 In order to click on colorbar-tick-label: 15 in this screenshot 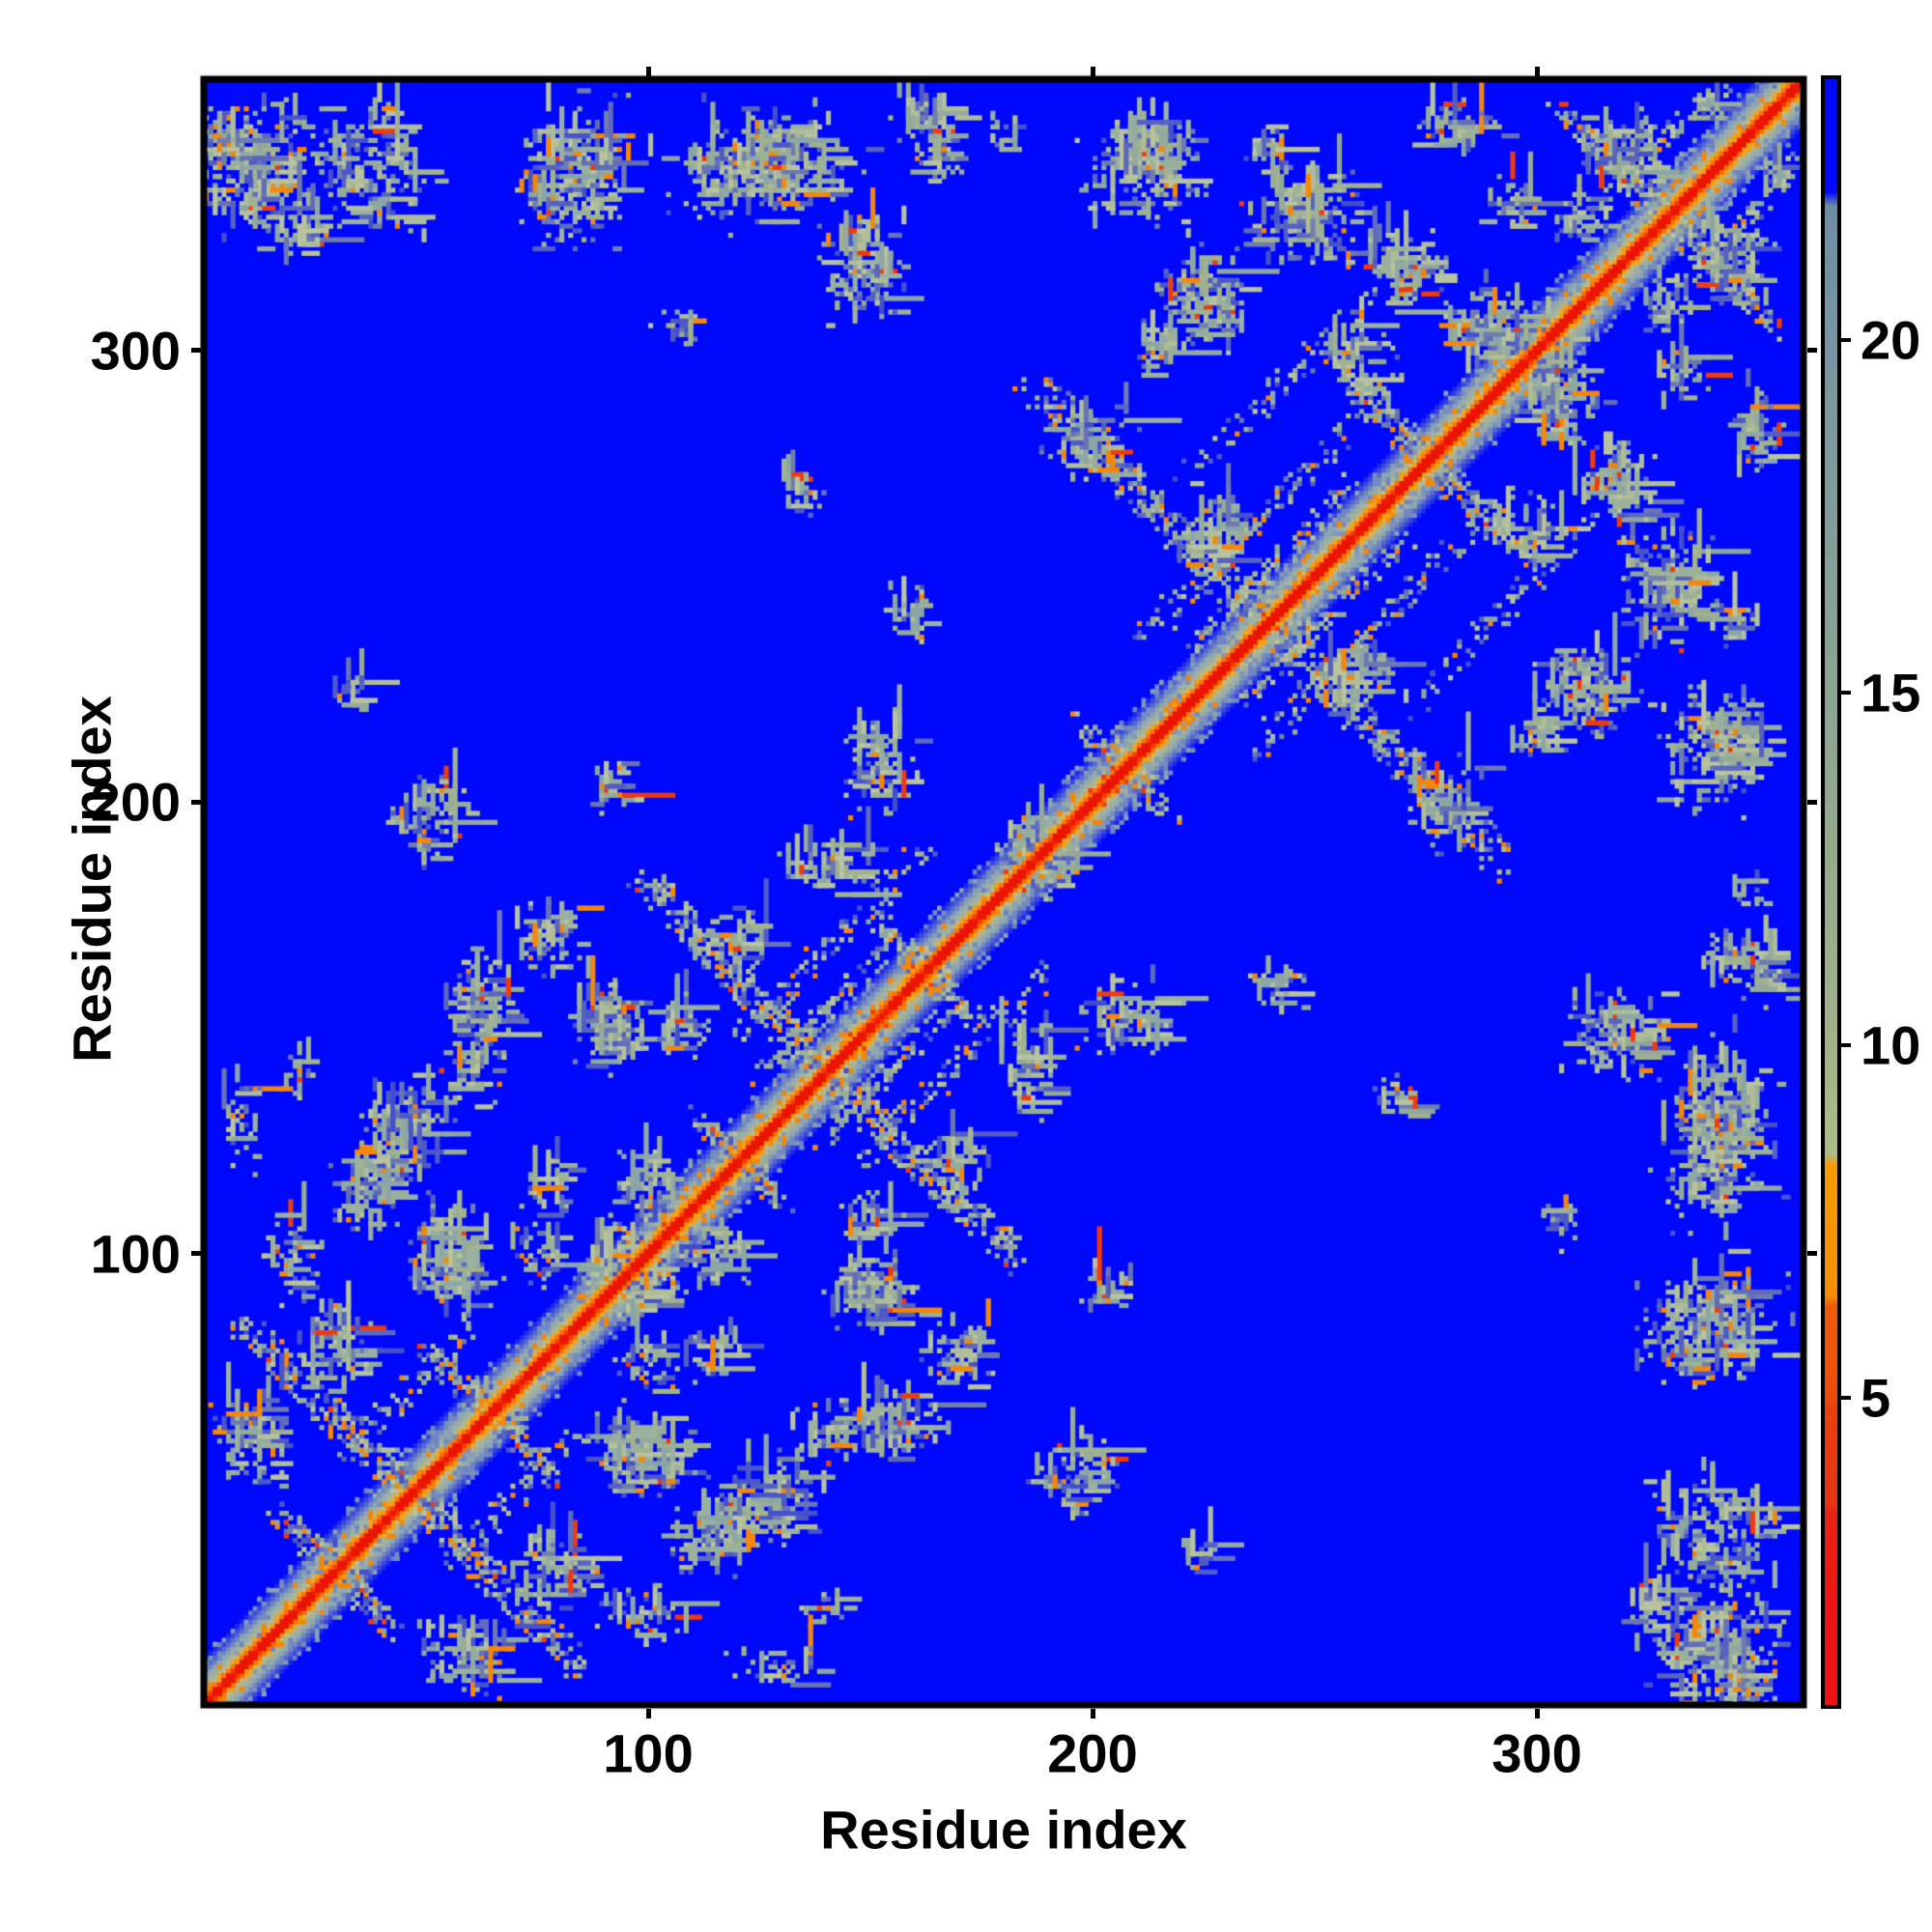, I will do `click(1891, 693)`.